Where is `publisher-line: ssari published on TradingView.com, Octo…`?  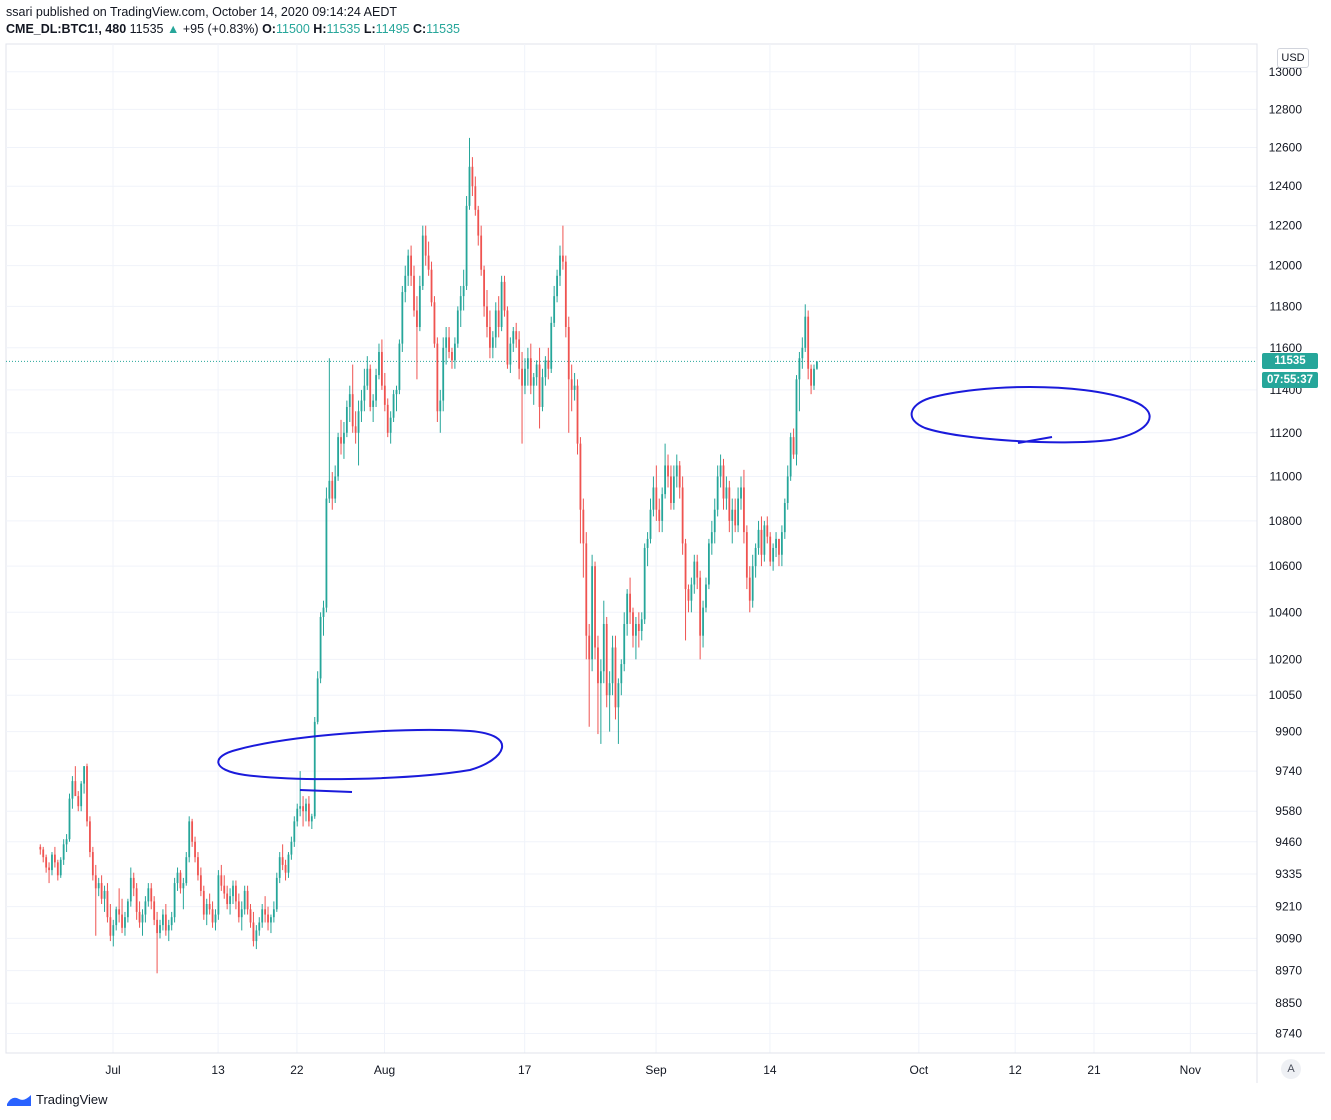
publisher-line: ssari published on TradingView.com, Octo… is located at coordinates (201, 12).